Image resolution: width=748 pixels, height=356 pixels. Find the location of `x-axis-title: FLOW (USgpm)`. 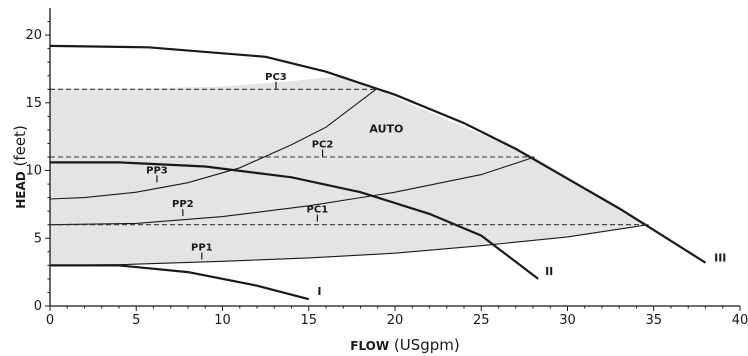

x-axis-title: FLOW (USgpm) is located at coordinates (405, 345).